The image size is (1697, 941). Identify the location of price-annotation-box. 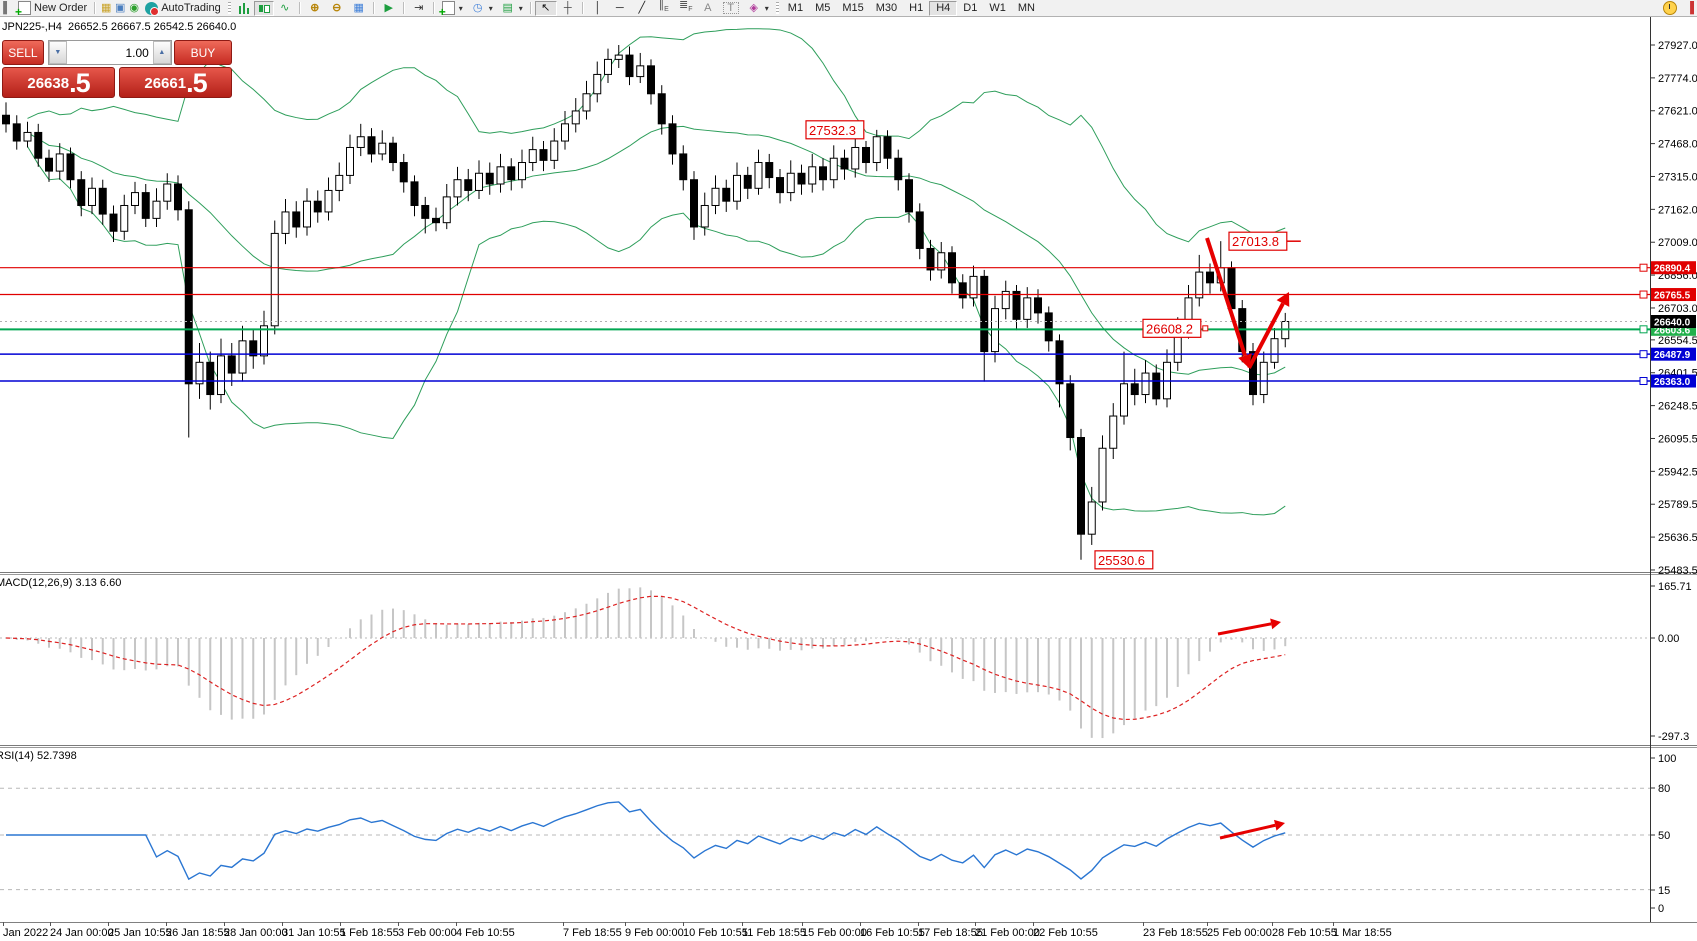
(835, 130).